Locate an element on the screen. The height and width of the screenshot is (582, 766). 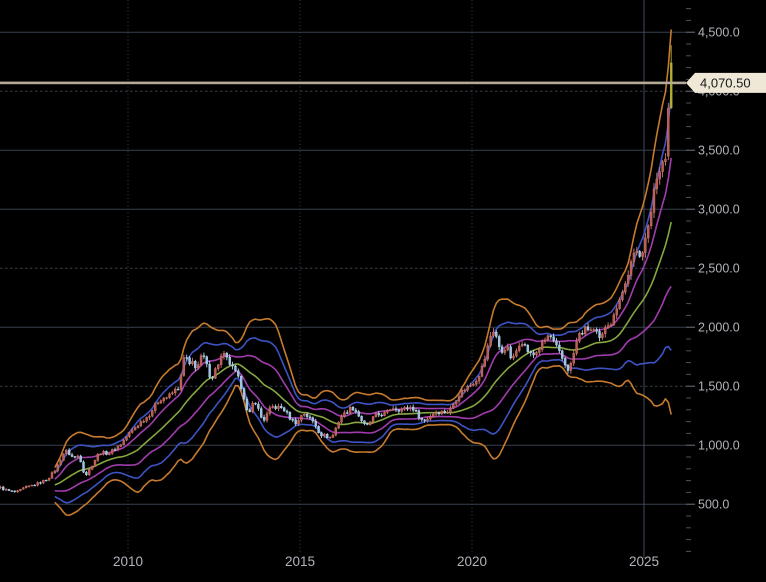
horizontal-price-line is located at coordinates (343, 83).